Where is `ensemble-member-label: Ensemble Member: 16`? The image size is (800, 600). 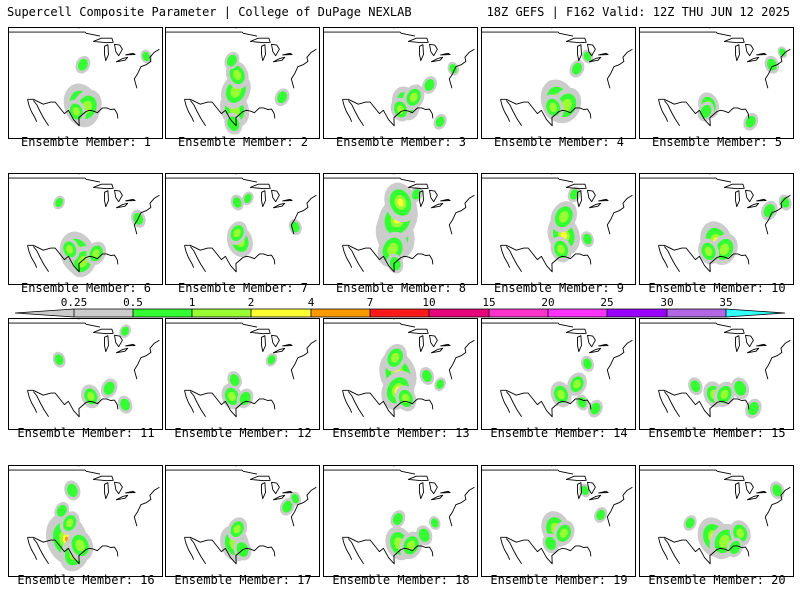
ensemble-member-label: Ensemble Member: 16 is located at coordinates (86, 580).